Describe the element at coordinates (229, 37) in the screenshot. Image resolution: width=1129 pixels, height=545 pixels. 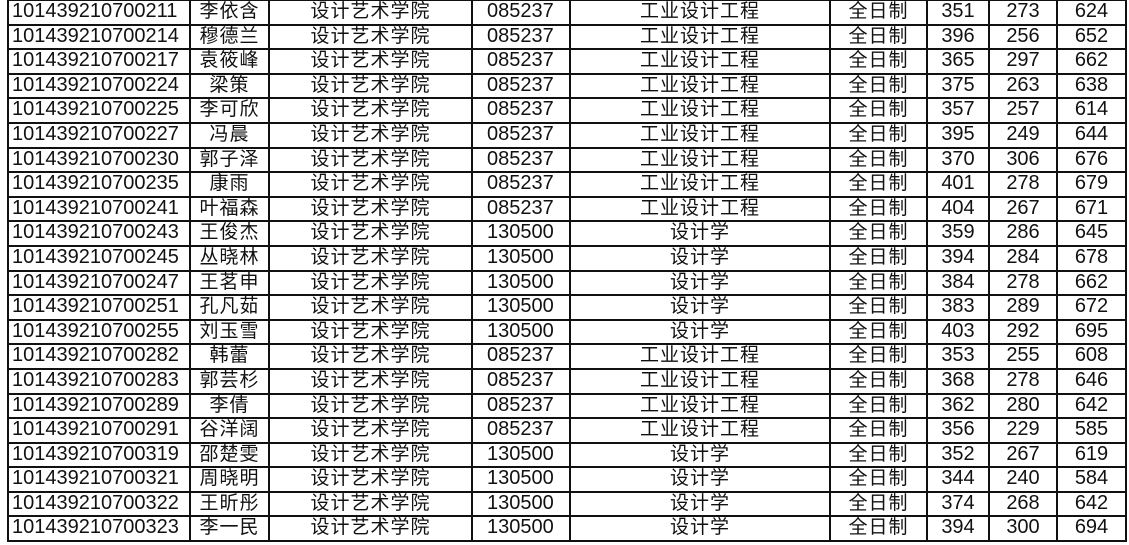
I see `name-cell: 穆德兰` at that location.